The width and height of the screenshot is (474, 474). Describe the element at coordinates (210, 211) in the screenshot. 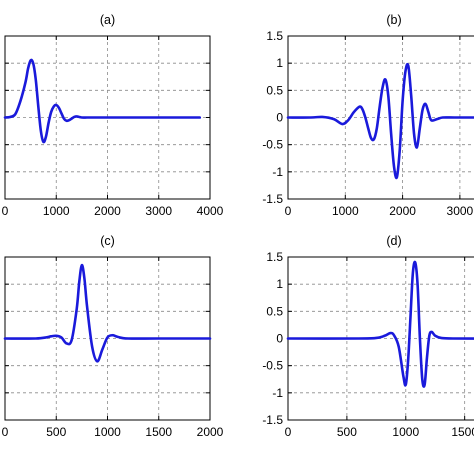

I see `x-tick-label: 4000` at that location.